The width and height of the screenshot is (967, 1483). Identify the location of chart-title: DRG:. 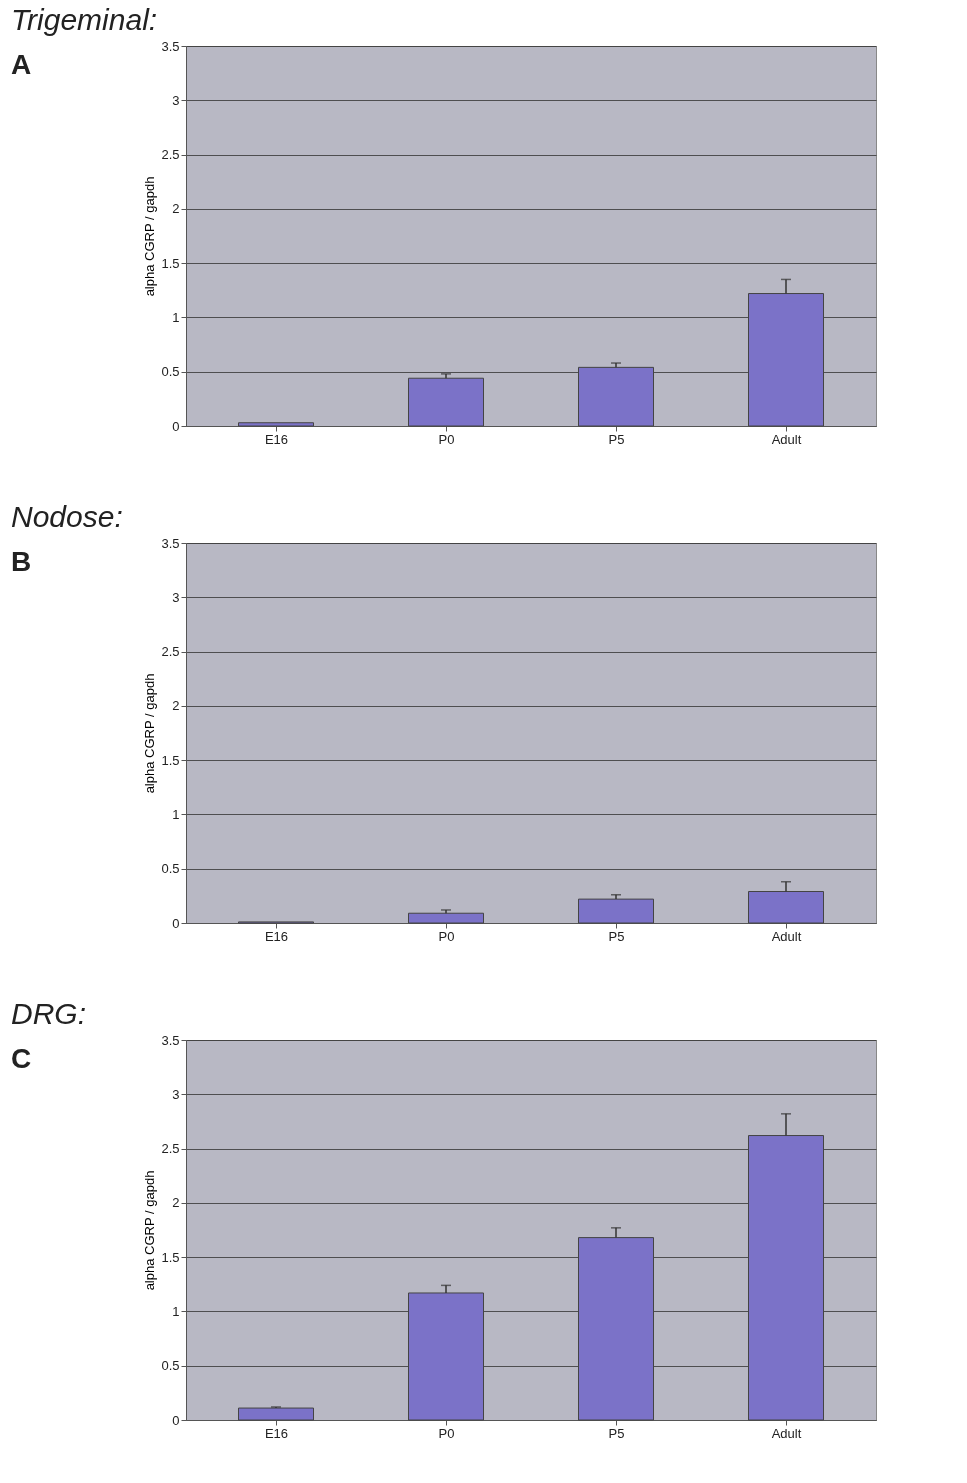
(48, 1013).